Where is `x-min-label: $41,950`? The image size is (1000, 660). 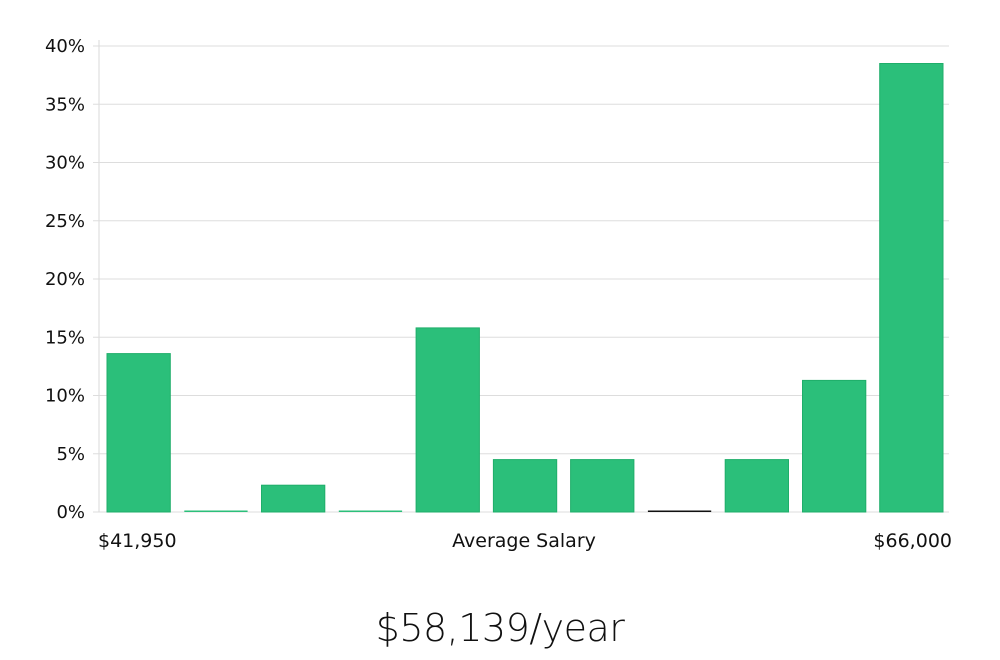
x-min-label: $41,950 is located at coordinates (137, 541).